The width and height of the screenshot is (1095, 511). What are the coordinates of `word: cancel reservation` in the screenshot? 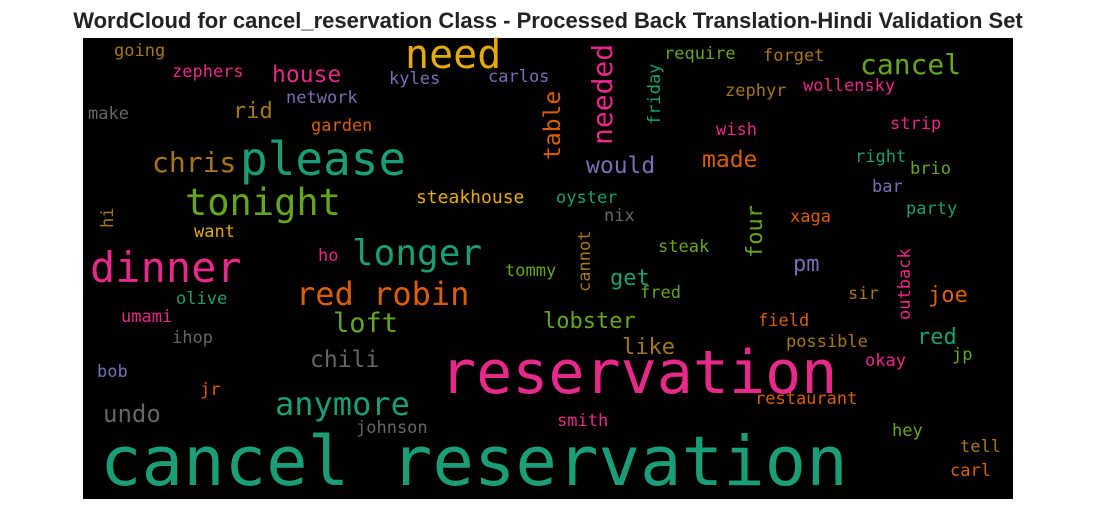 It's located at (474, 462).